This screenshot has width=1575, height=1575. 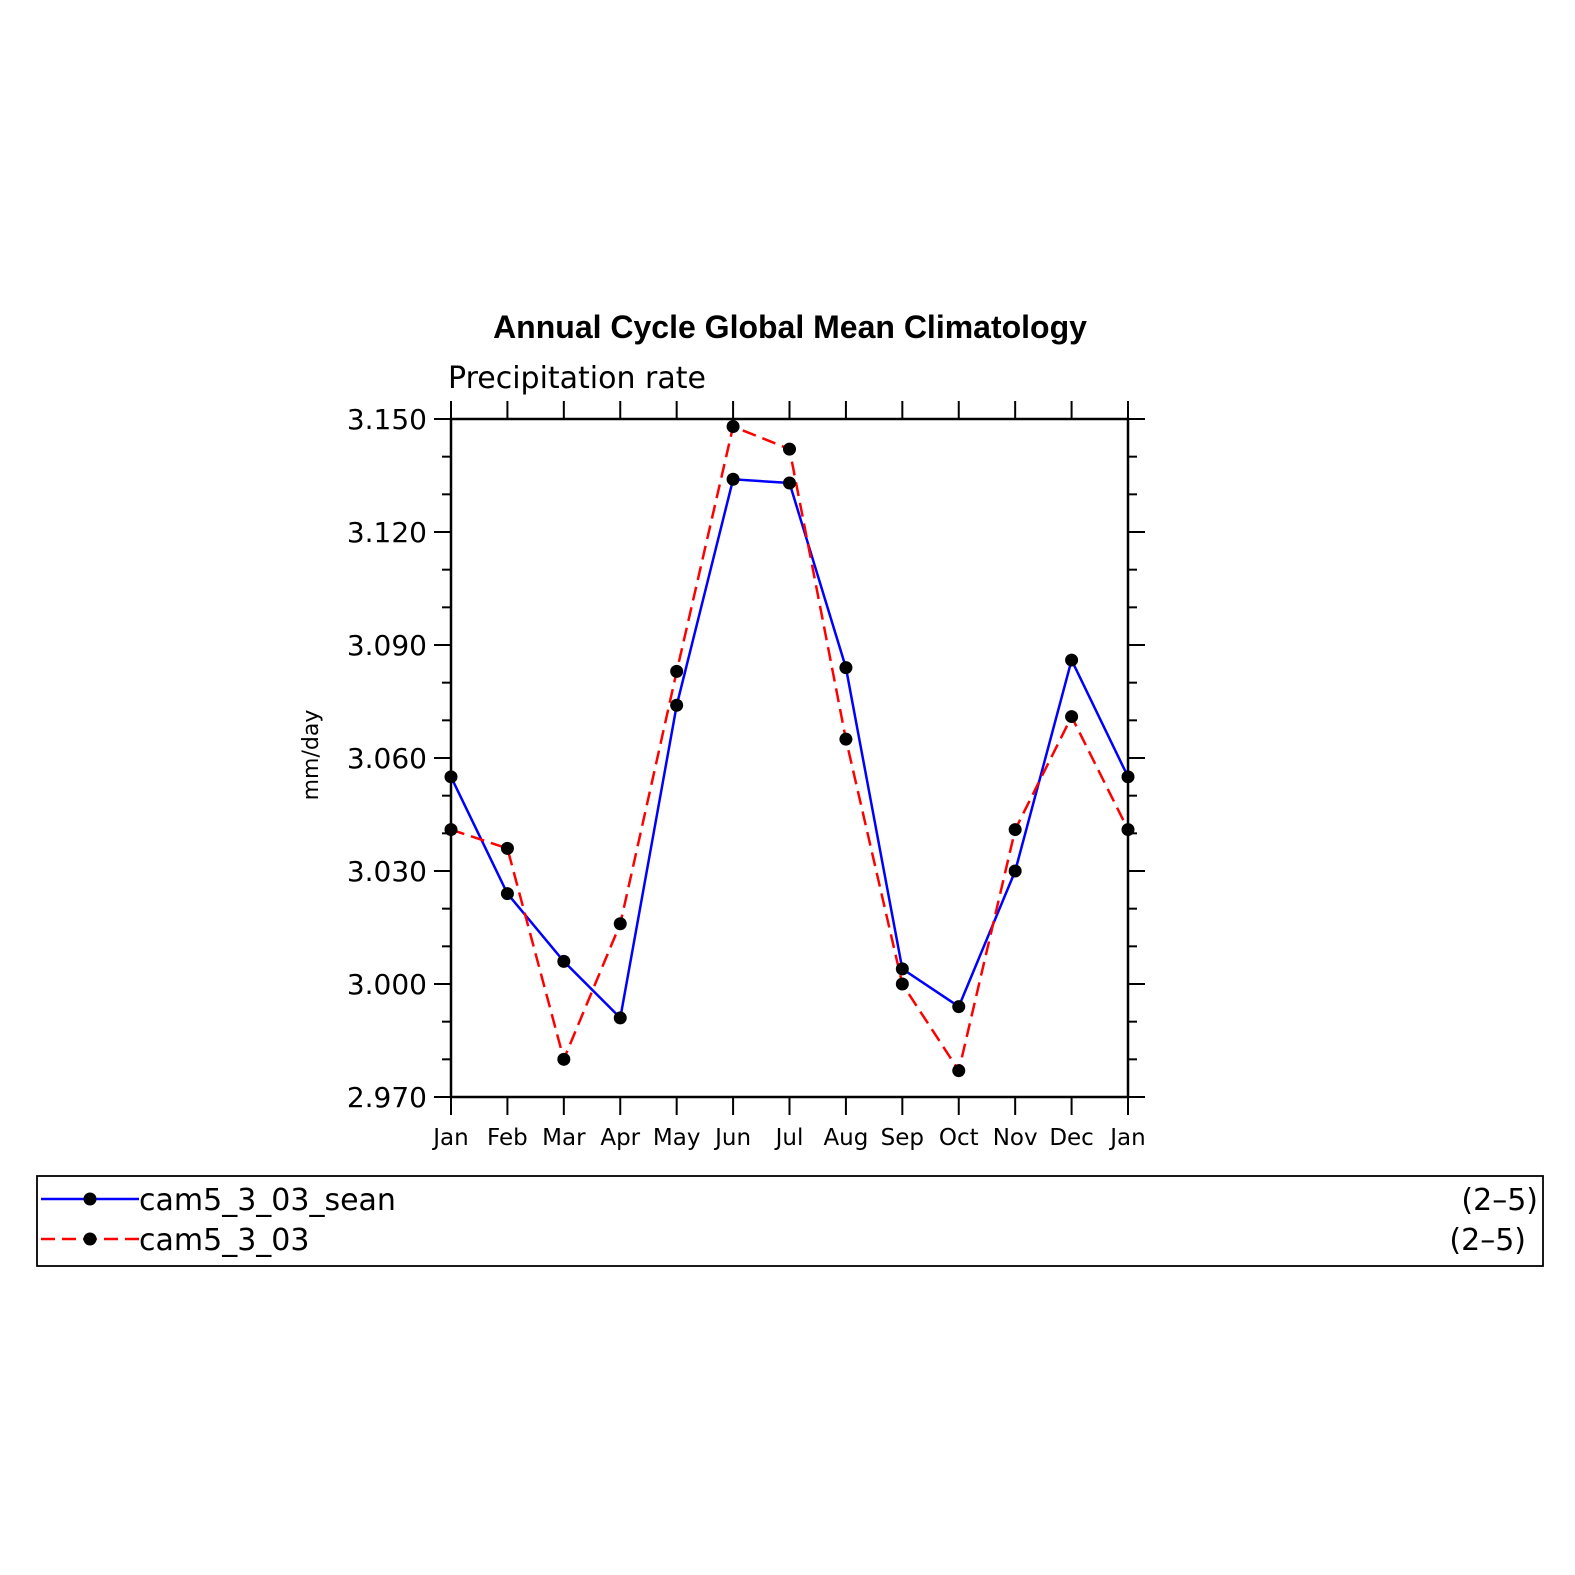 I want to click on legend-box, so click(x=790, y=1221).